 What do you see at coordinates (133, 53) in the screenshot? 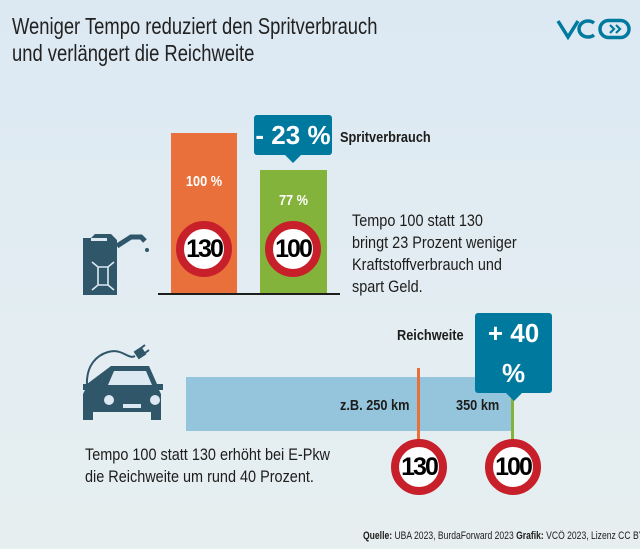
I see `title-line-2: und verlängert die Reichweite` at bounding box center [133, 53].